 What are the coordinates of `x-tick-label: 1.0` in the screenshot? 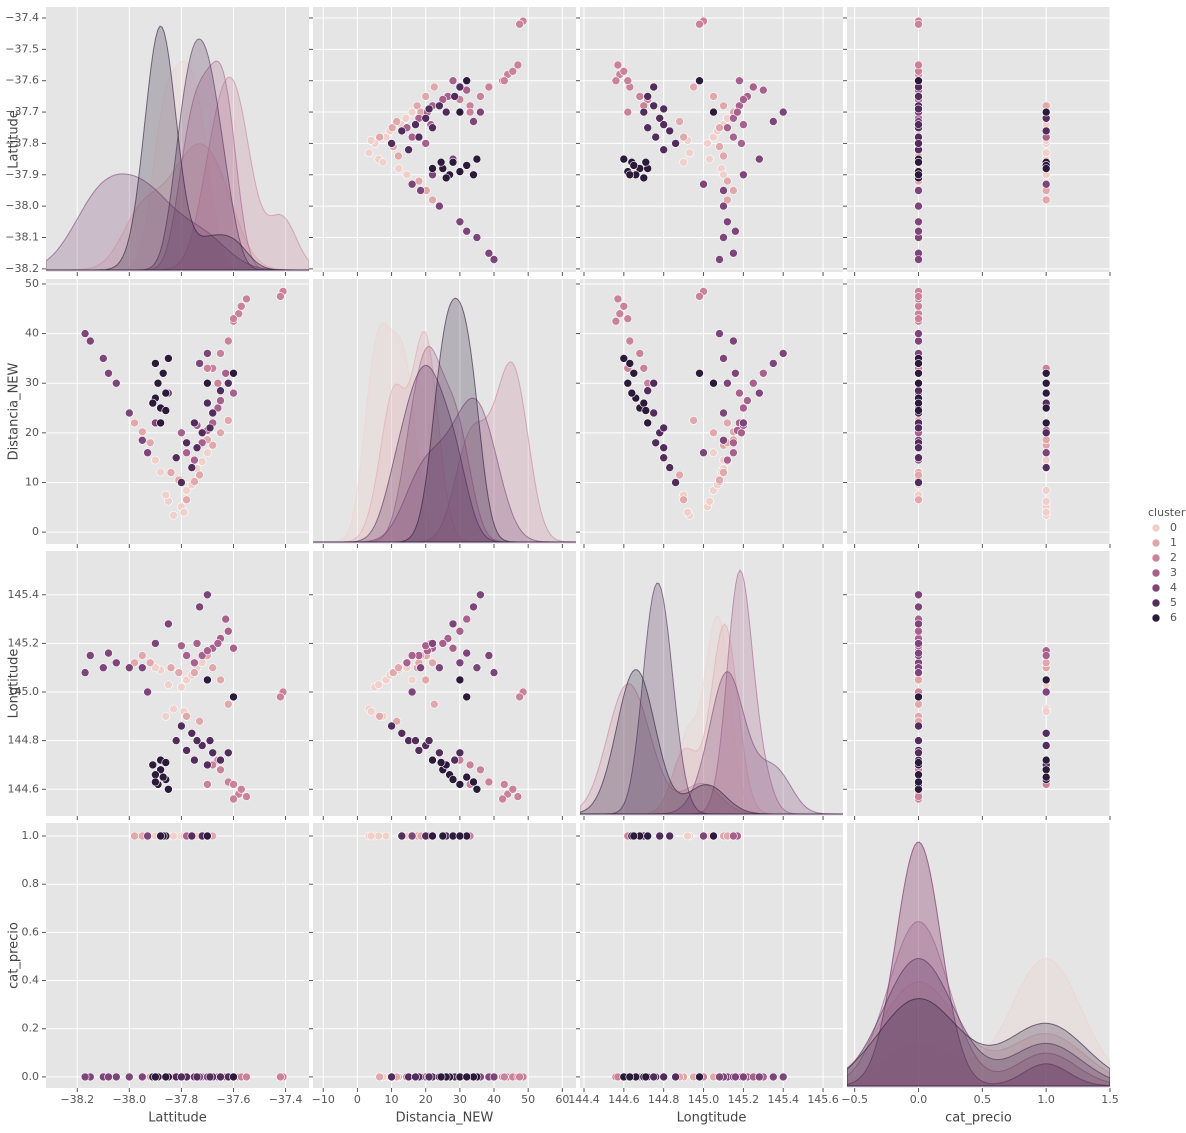 It's located at (1046, 1099).